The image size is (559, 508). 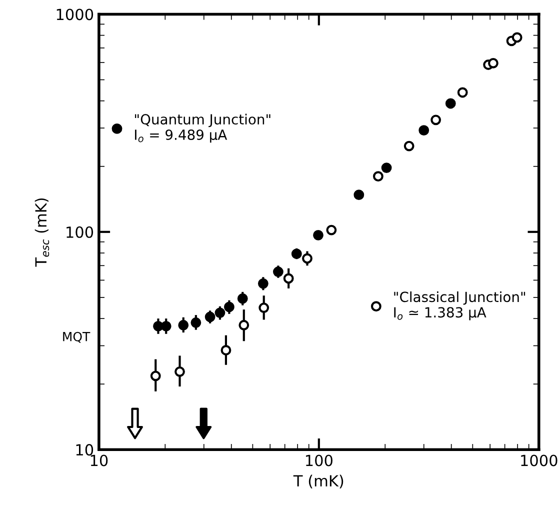 I want to click on y-tick-label: 10, so click(x=85, y=450).